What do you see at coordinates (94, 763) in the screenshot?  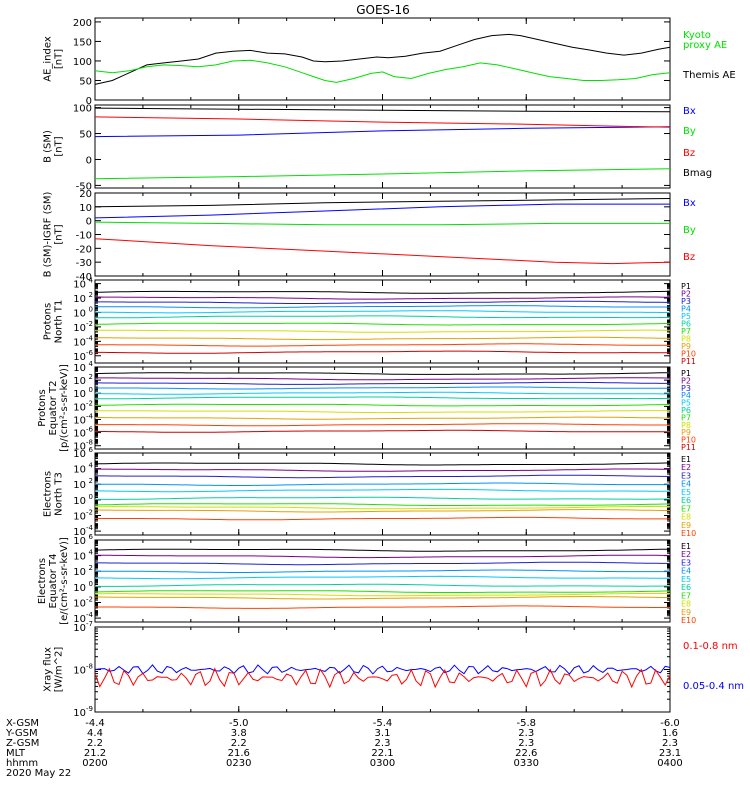 I see `x-axis-tick-value: 0200` at bounding box center [94, 763].